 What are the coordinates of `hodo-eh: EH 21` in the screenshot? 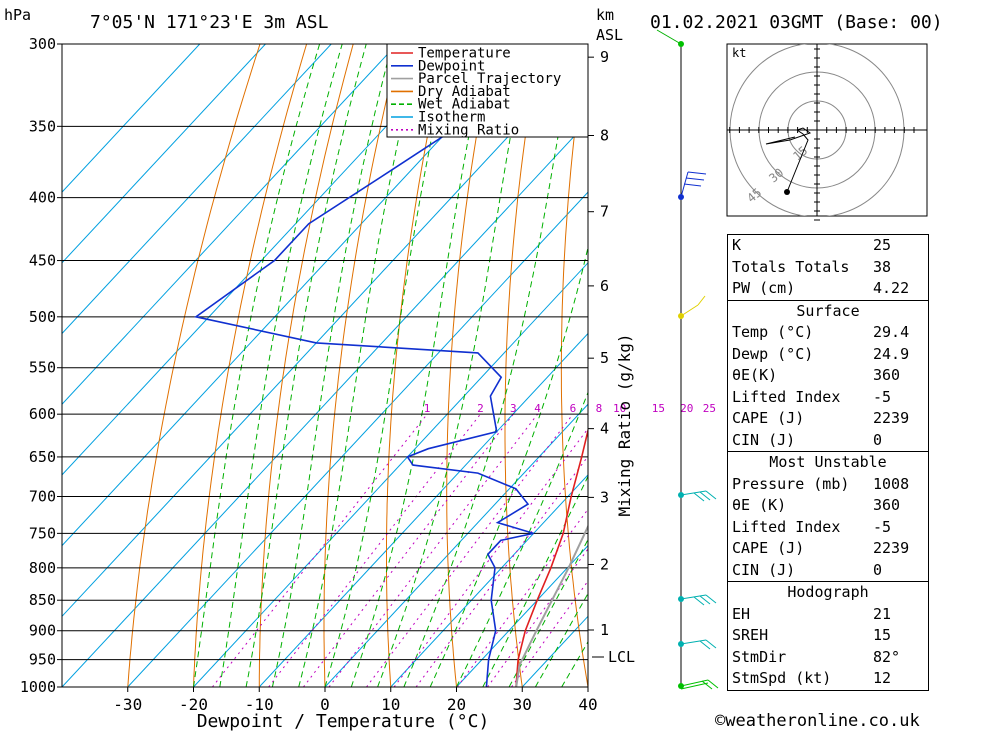 It's located at (812, 613).